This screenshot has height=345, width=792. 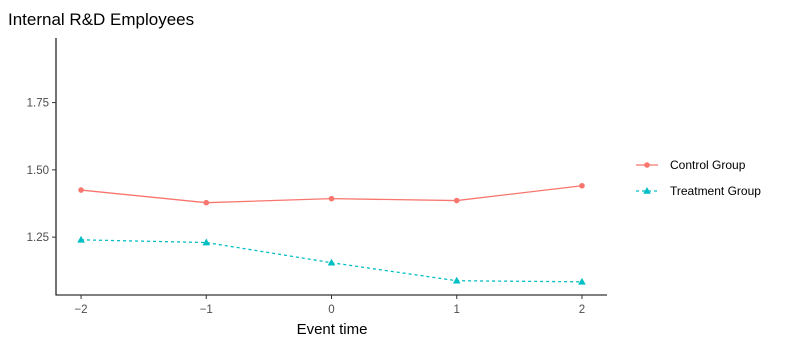 What do you see at coordinates (698, 178) in the screenshot?
I see `legend: Control Group Treatment Group` at bounding box center [698, 178].